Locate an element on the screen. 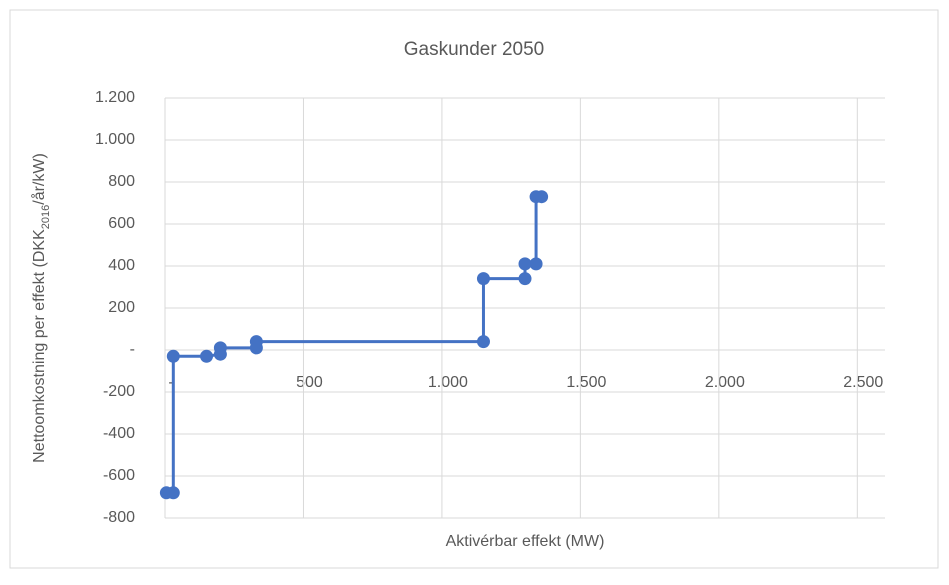  y-tick-label: -400 is located at coordinates (119, 433).